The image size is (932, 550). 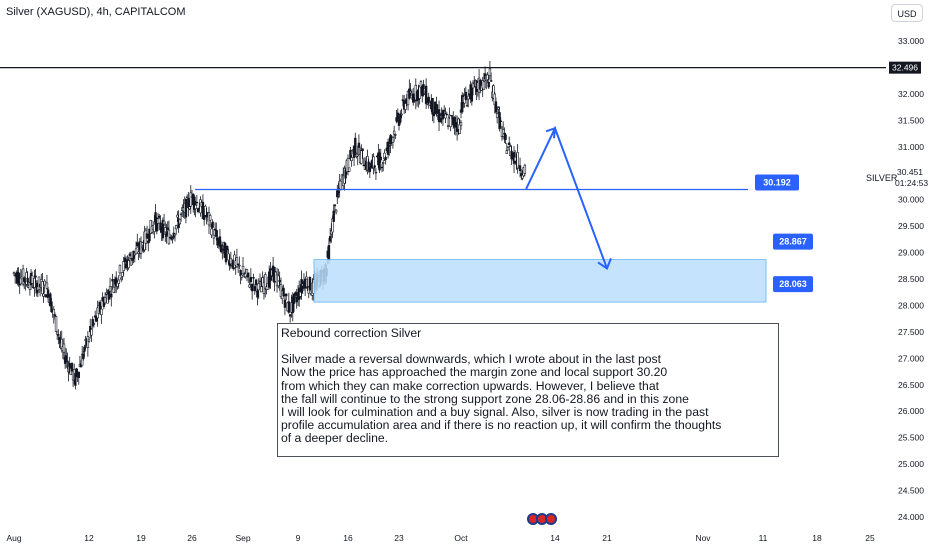 What do you see at coordinates (348, 538) in the screenshot?
I see `x-tick-label: 16` at bounding box center [348, 538].